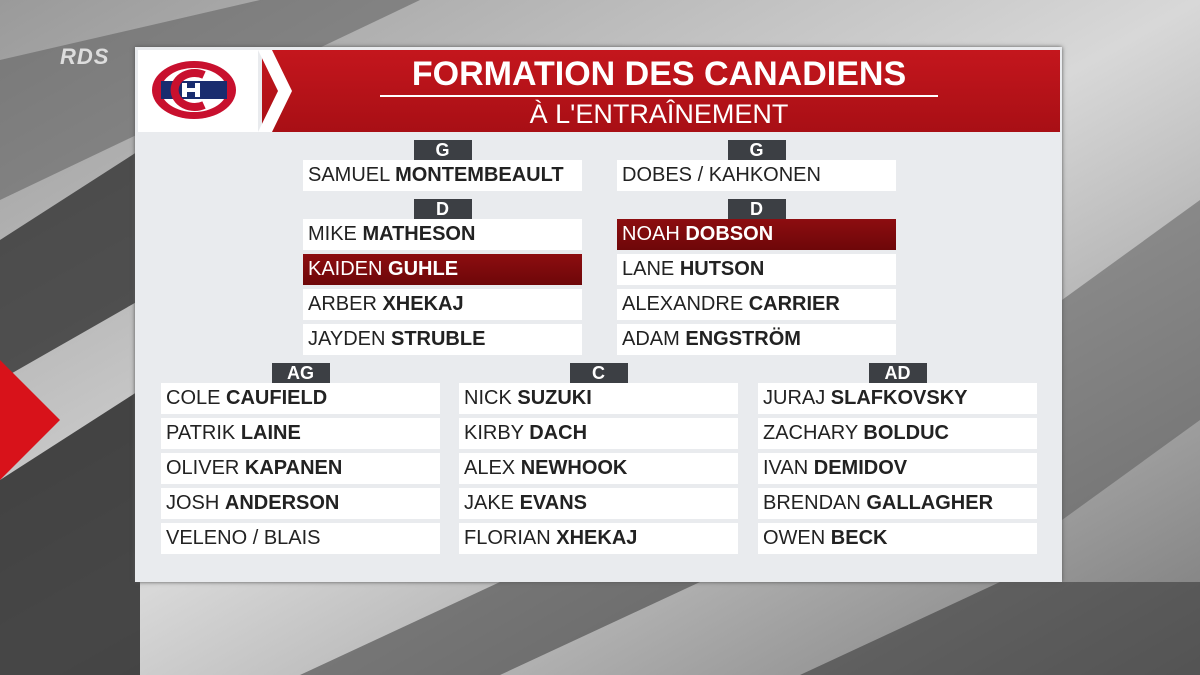  I want to click on position-tab: C, so click(598, 373).